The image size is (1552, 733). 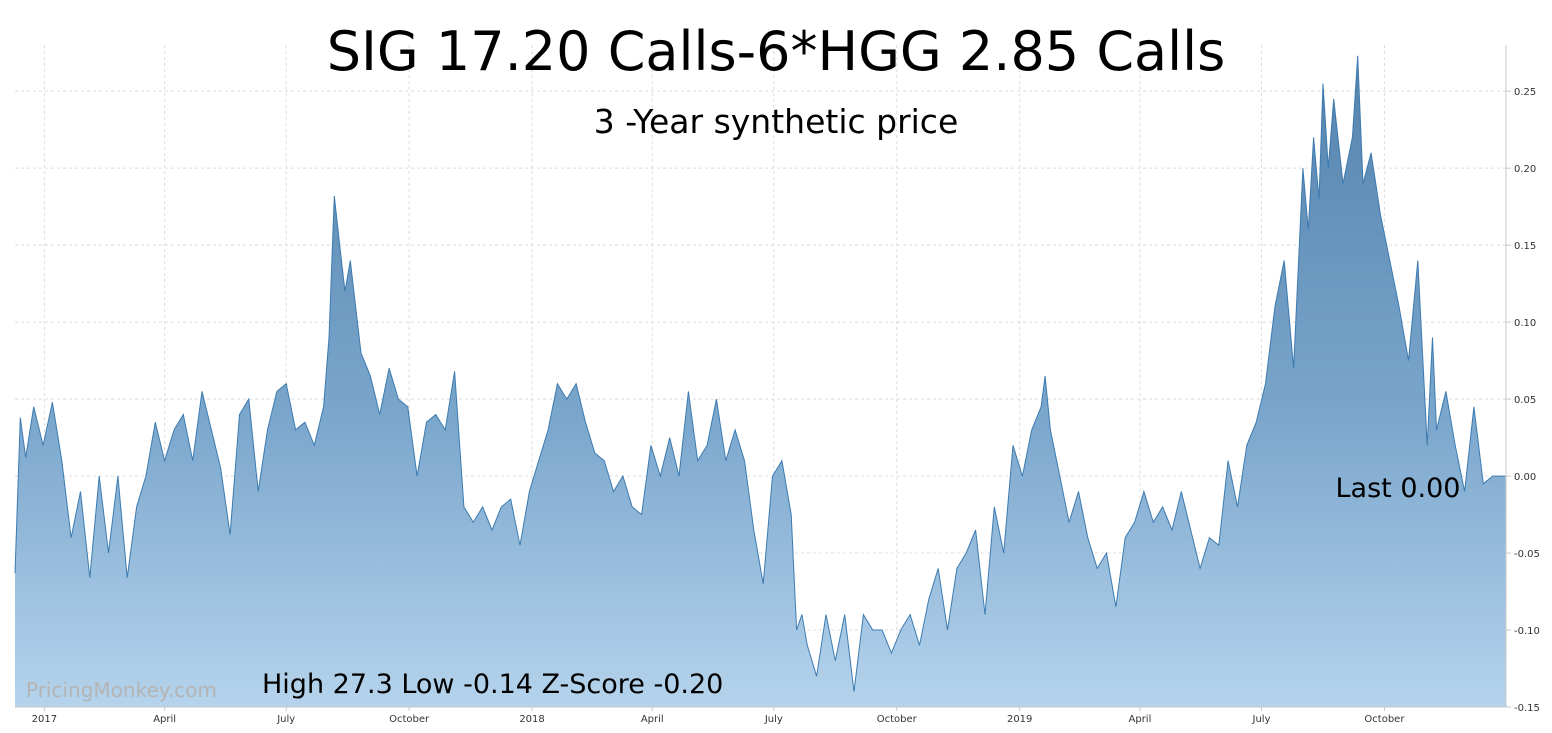 What do you see at coordinates (1525, 477) in the screenshot?
I see `y-tick-label: 0.00` at bounding box center [1525, 477].